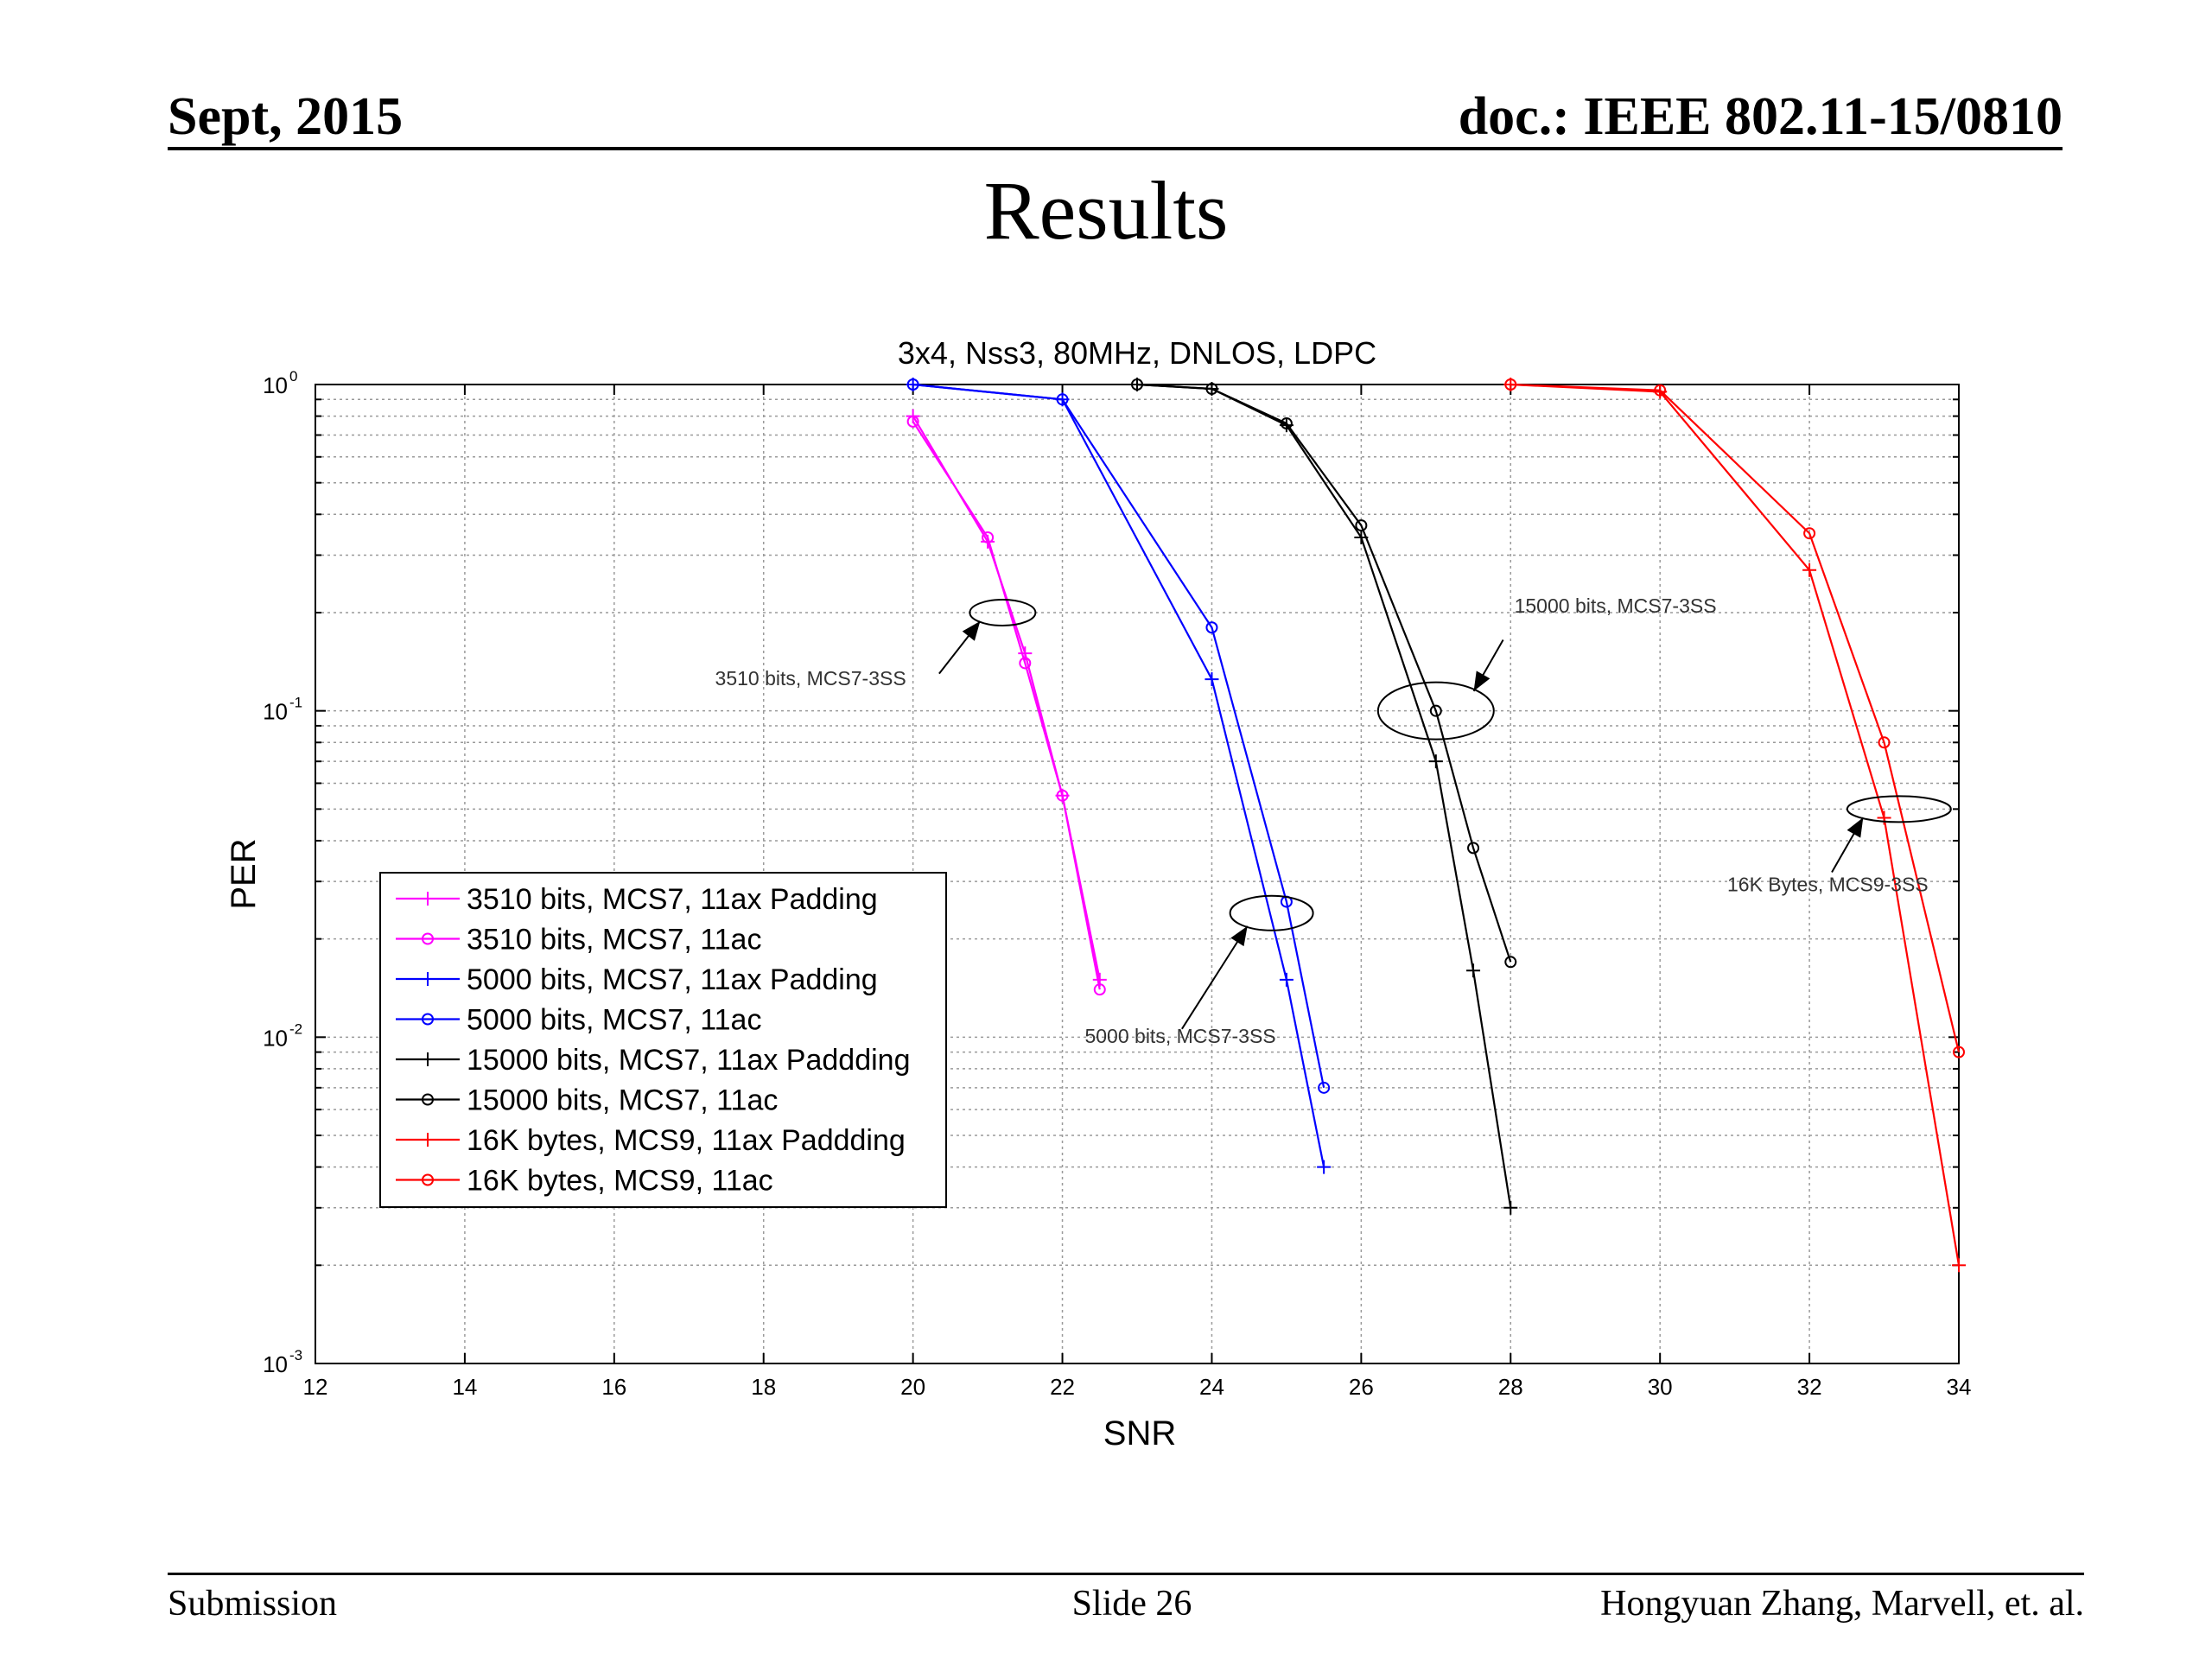  I want to click on legend-label: 3510 bits, MCS7, 11ax Padding, so click(672, 899).